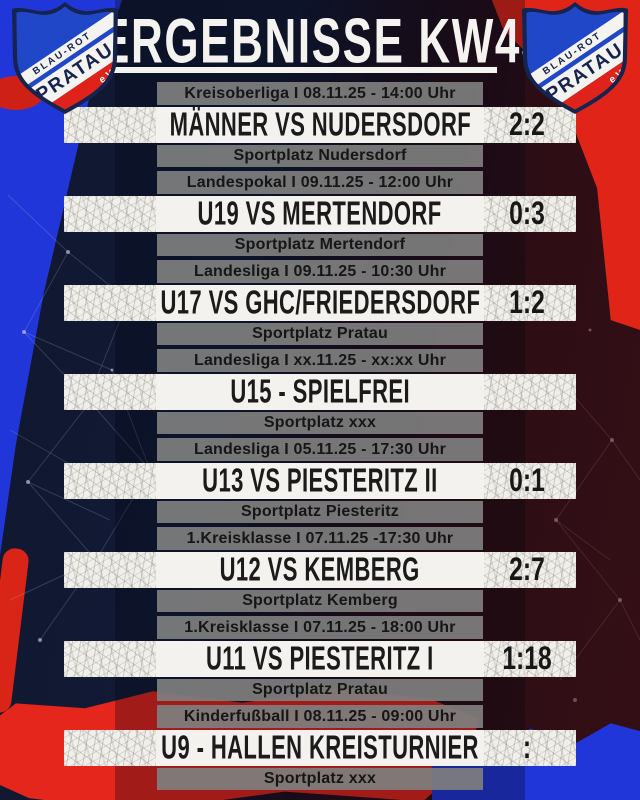  I want to click on match-score: 2:7, so click(527, 569).